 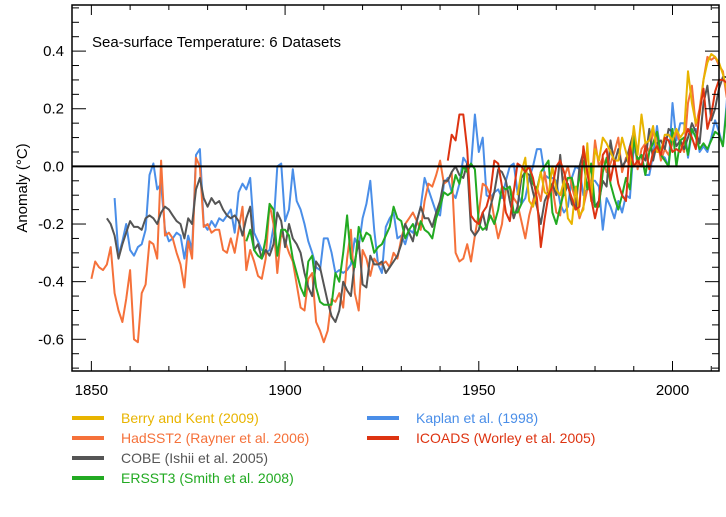 I want to click on legend-label: HadSST2 (Rayner et al. 2006), so click(x=215, y=438).